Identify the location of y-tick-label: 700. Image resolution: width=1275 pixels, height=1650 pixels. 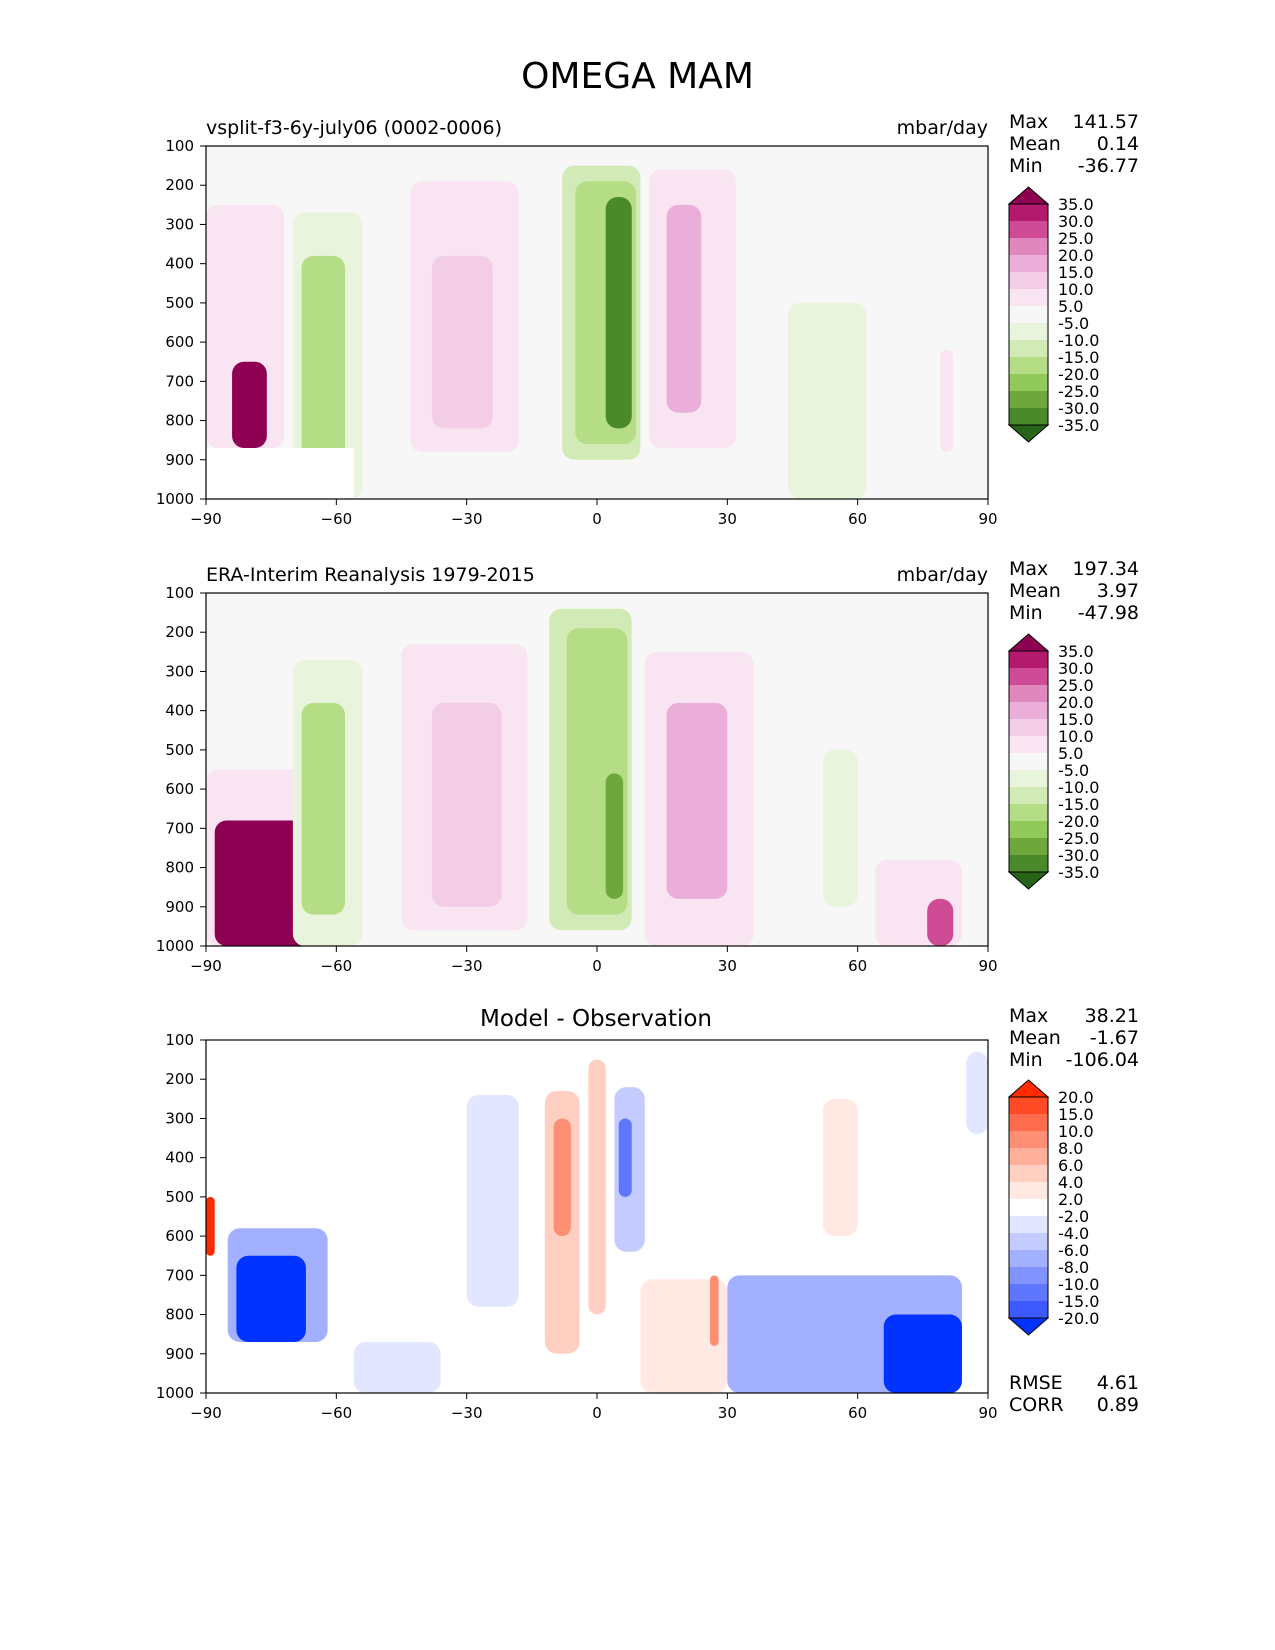
(179, 828).